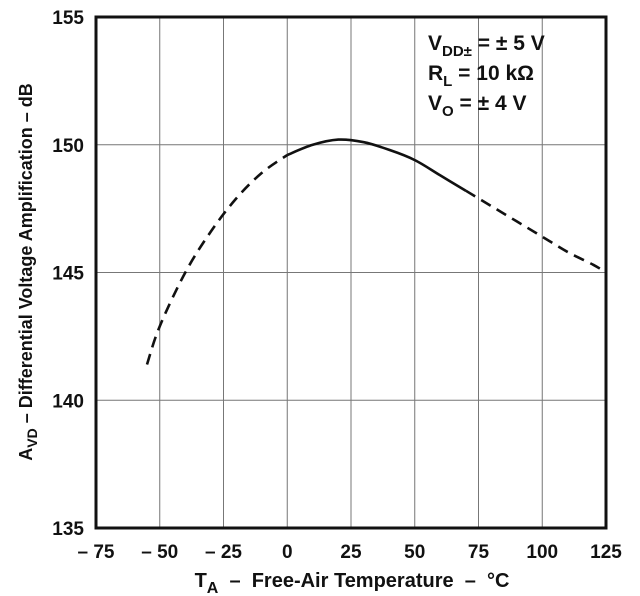  What do you see at coordinates (68, 146) in the screenshot?
I see `y-tick-label: 150` at bounding box center [68, 146].